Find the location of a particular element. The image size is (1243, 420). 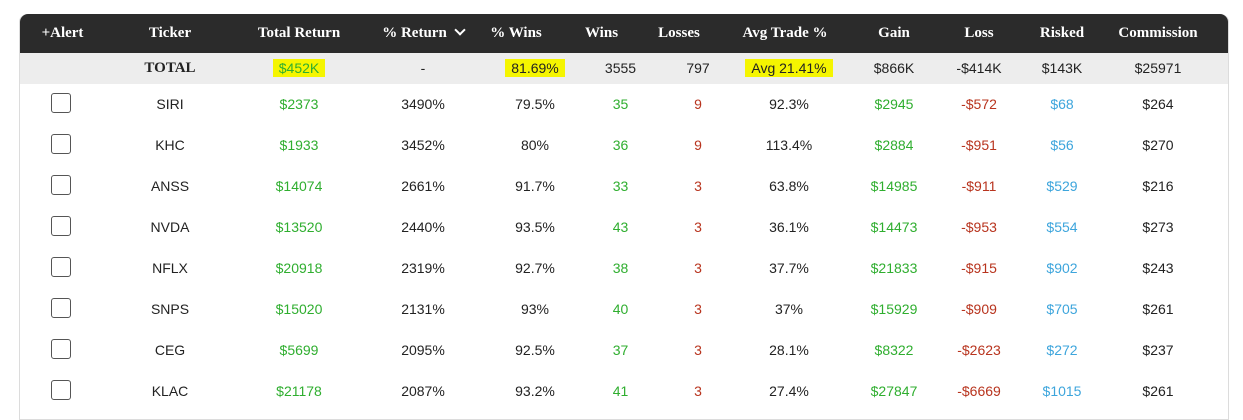

gain-cell: $15929 is located at coordinates (894, 309).